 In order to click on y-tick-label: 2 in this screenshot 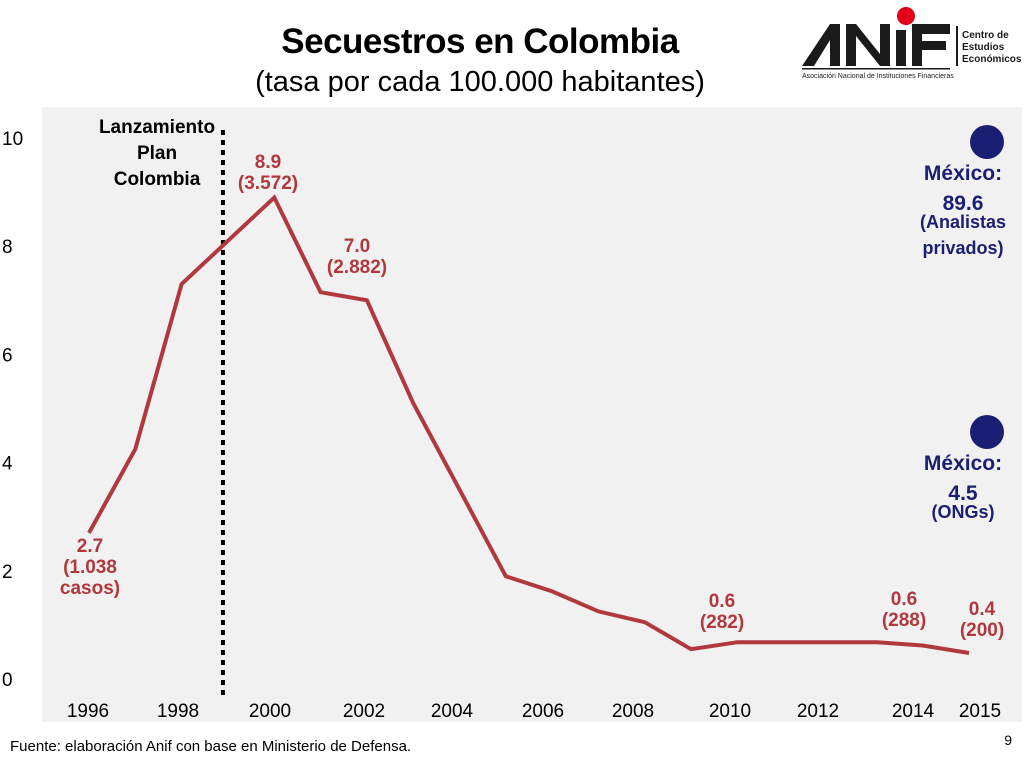, I will do `click(7, 572)`.